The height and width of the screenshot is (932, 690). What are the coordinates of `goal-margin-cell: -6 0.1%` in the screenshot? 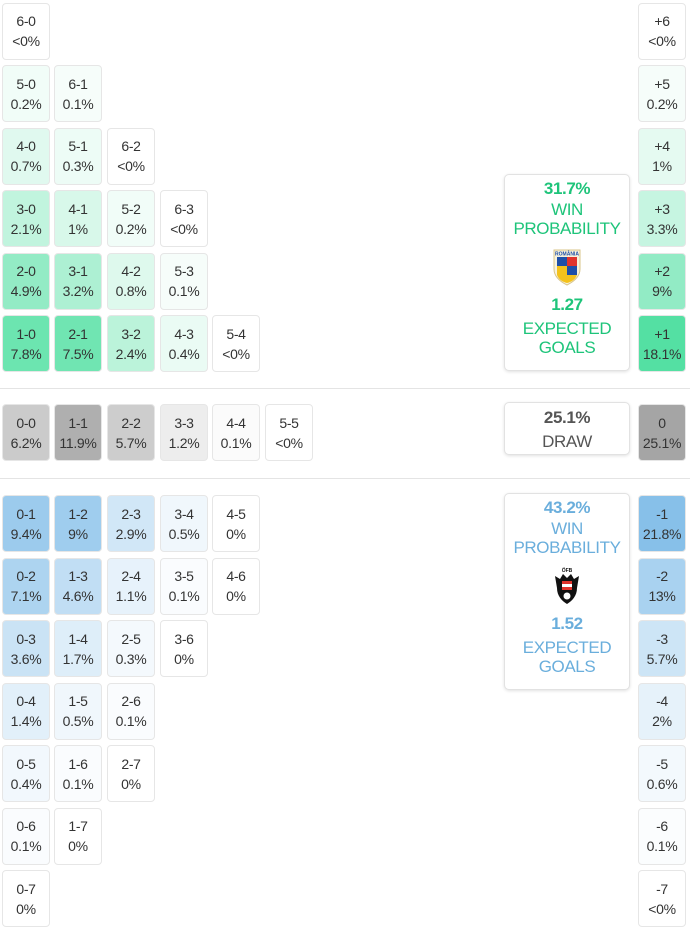 It's located at (662, 836).